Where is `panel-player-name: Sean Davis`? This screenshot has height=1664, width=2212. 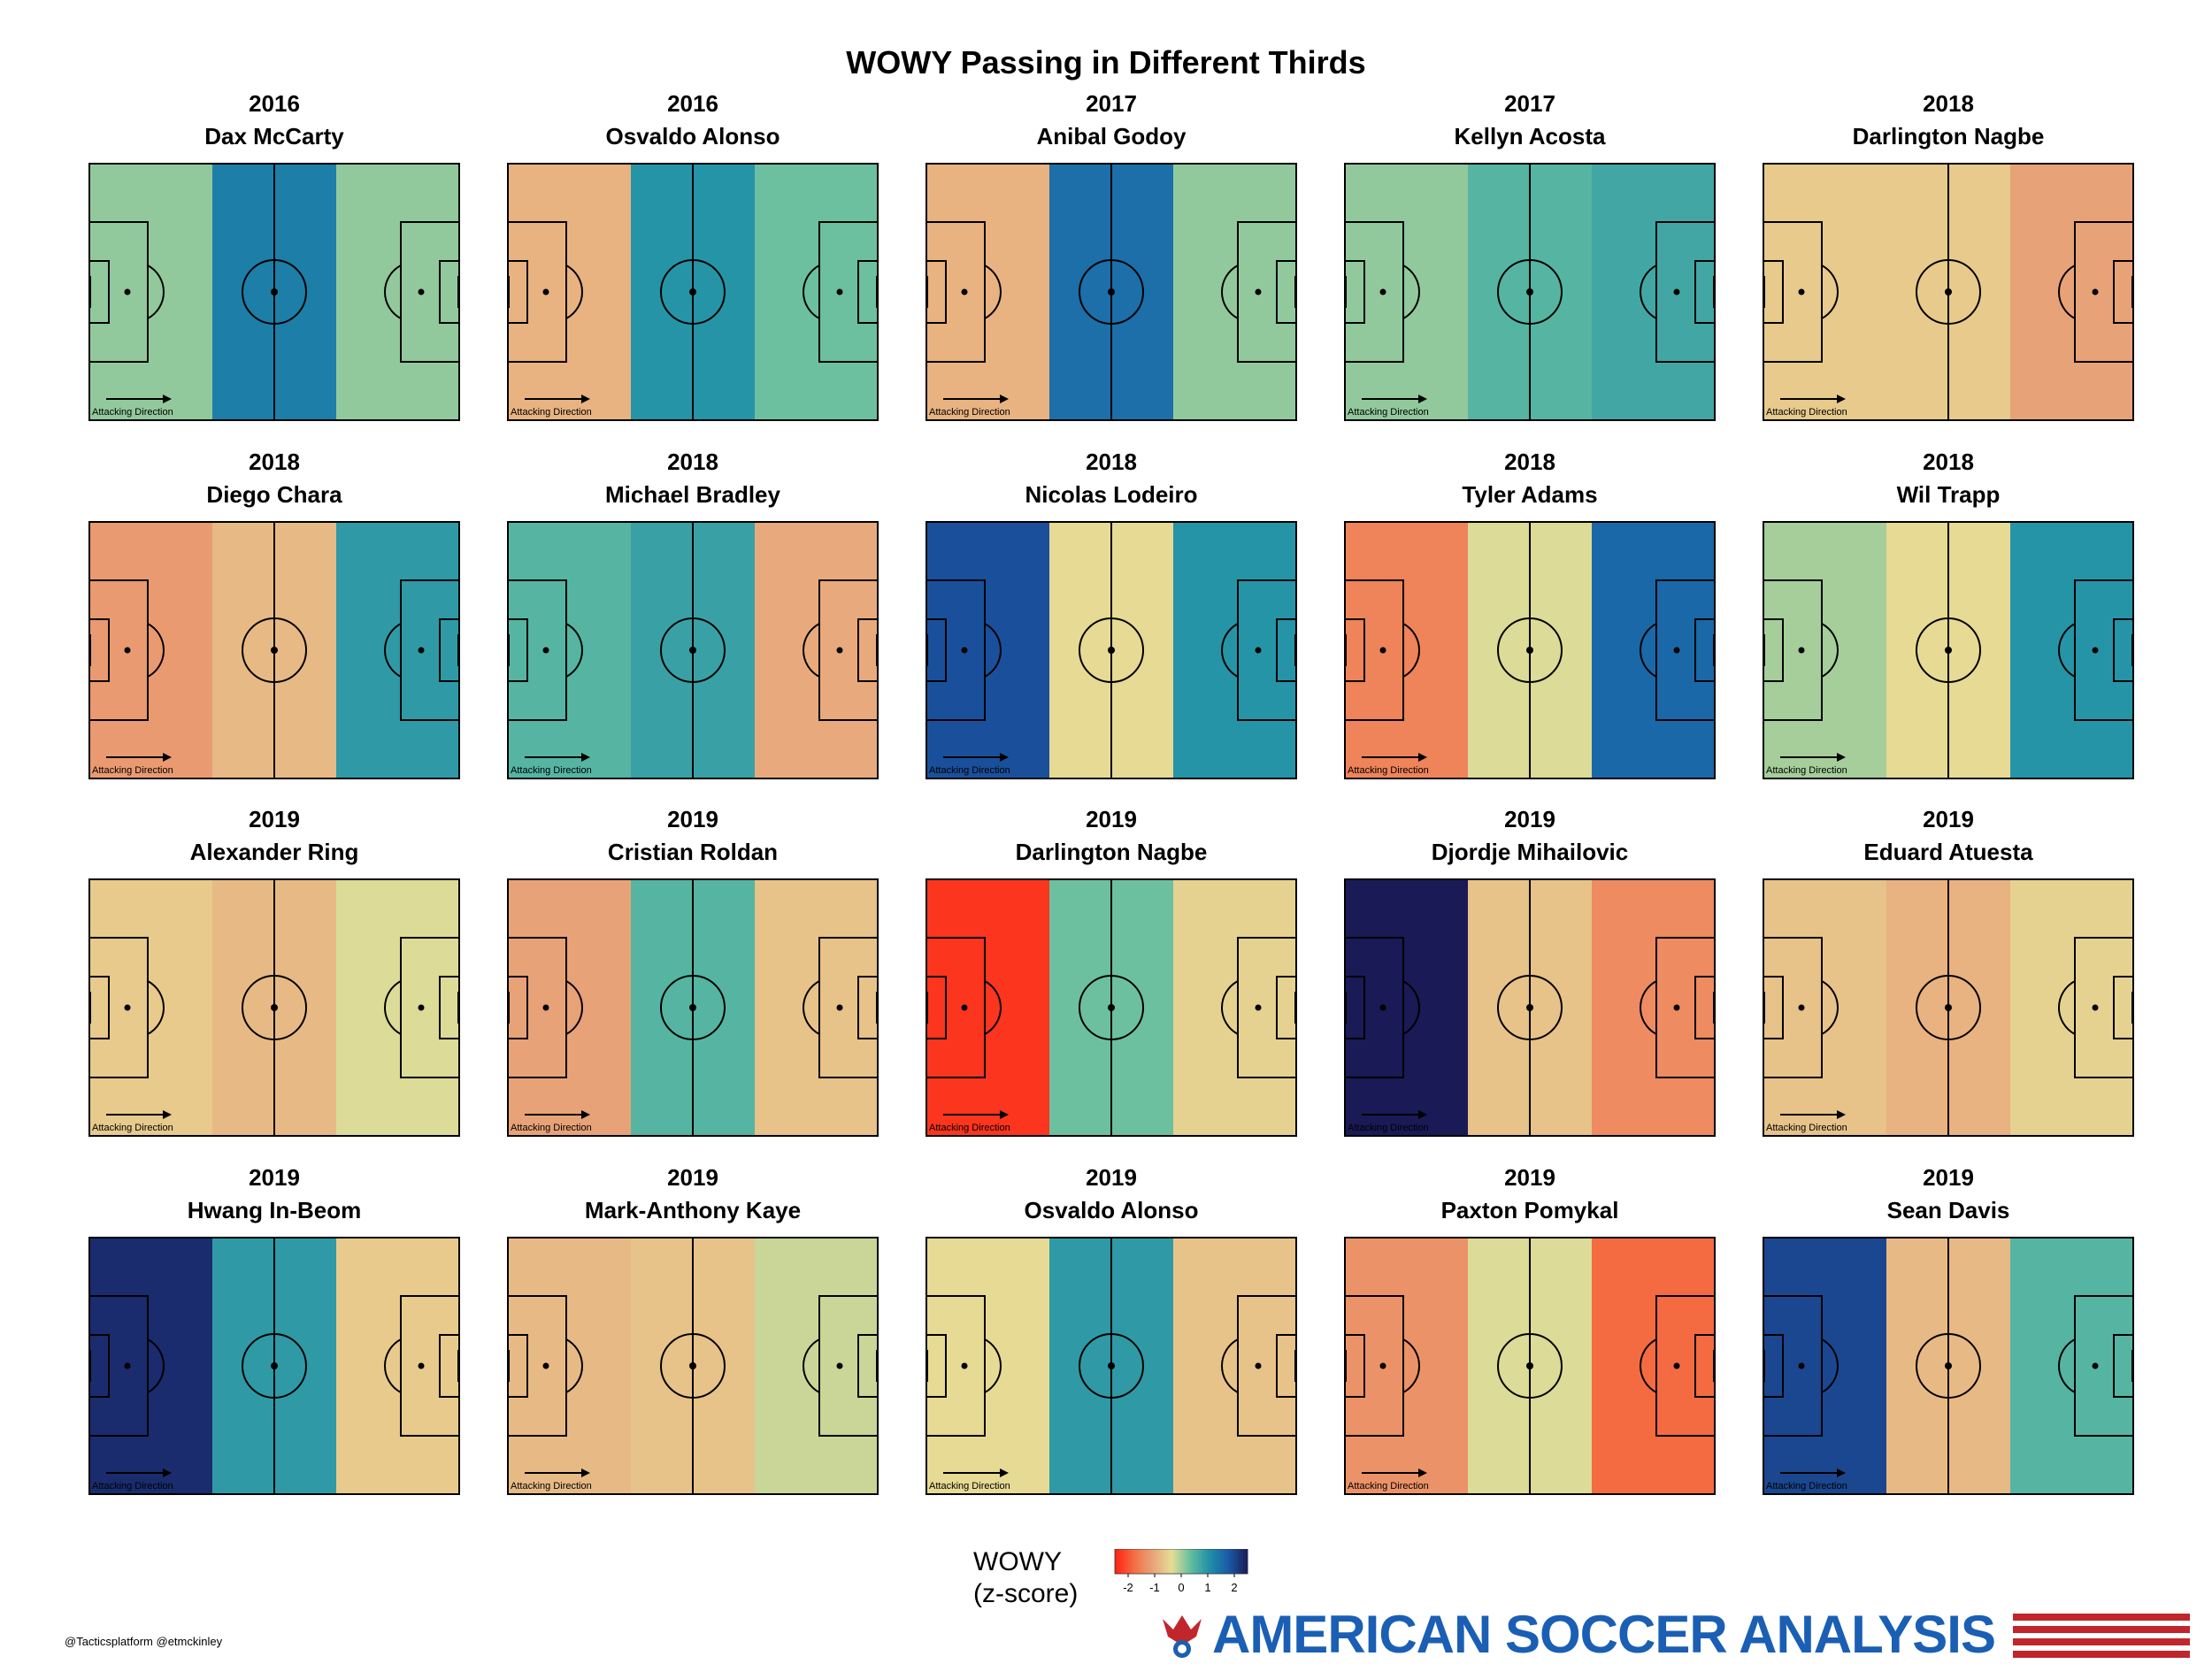 panel-player-name: Sean Davis is located at coordinates (1948, 1210).